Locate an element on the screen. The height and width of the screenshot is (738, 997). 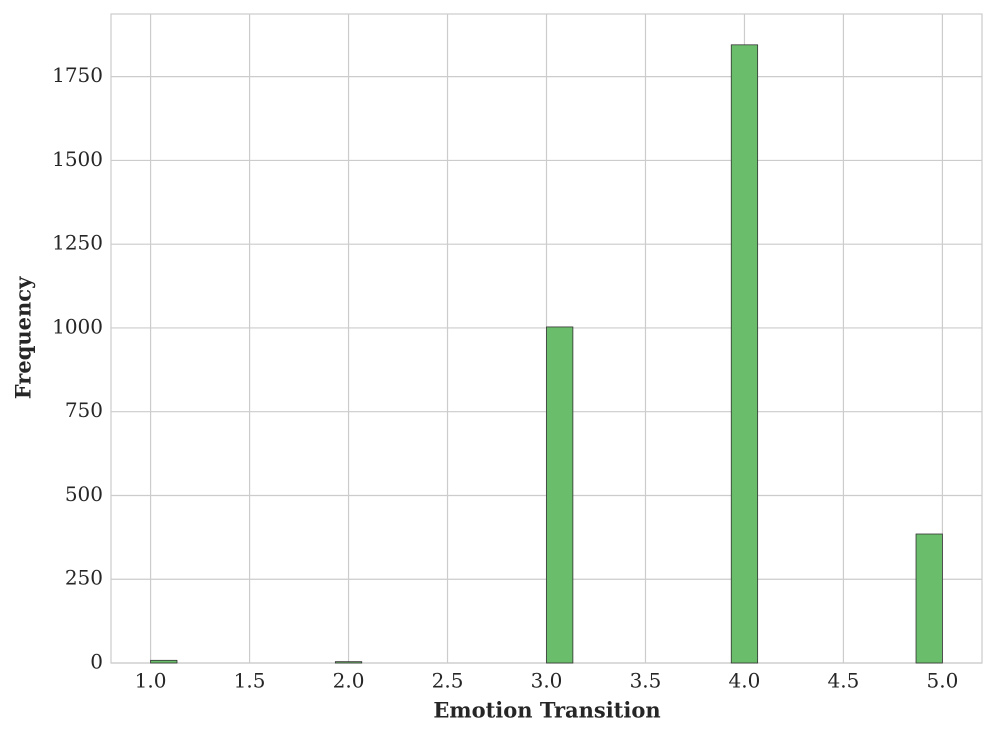
x-tick-label: 5.0 is located at coordinates (943, 681).